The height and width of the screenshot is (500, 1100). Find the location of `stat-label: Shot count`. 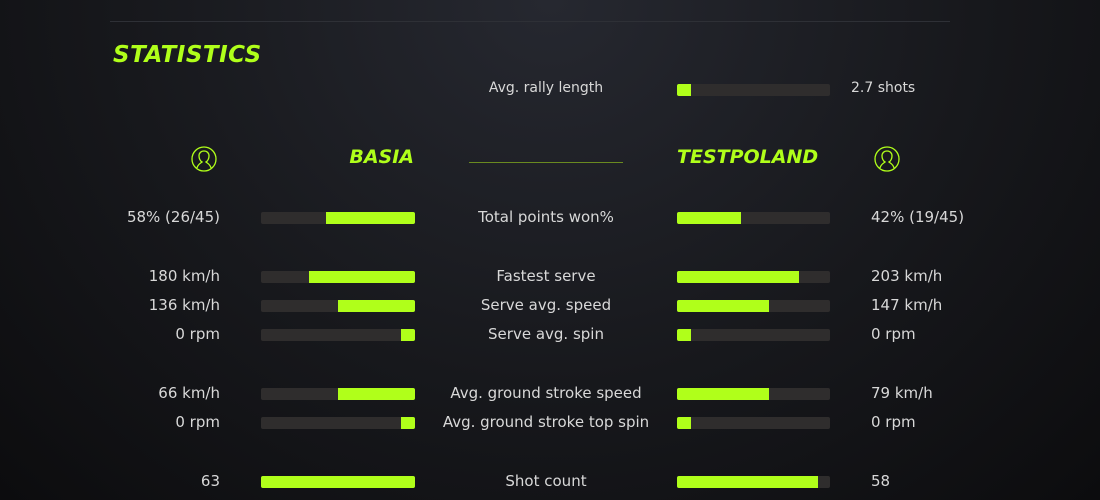

stat-label: Shot count is located at coordinates (546, 481).